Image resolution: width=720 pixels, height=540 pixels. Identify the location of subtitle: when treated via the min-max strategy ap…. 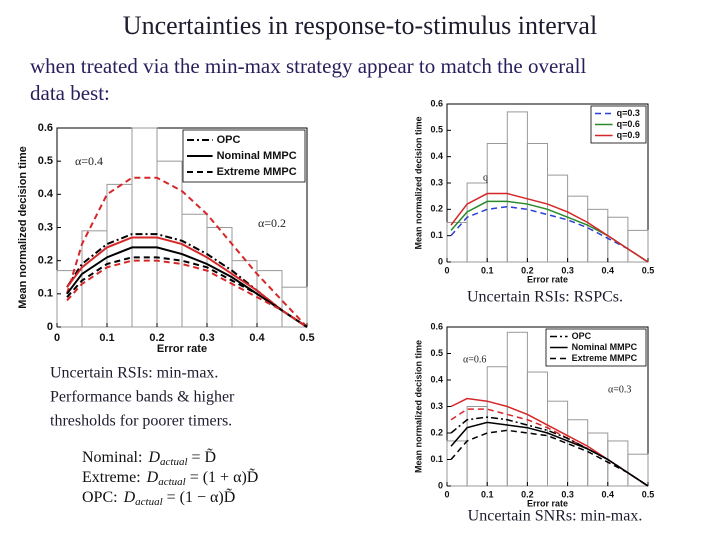
(308, 66).